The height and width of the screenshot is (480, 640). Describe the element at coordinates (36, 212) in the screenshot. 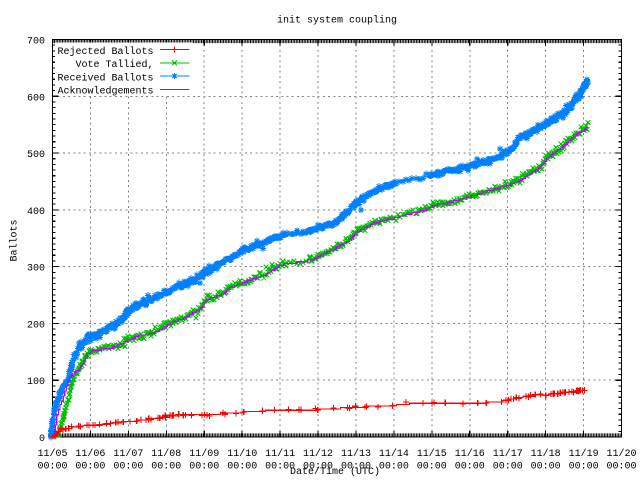

I see `svg-text: 400` at that location.